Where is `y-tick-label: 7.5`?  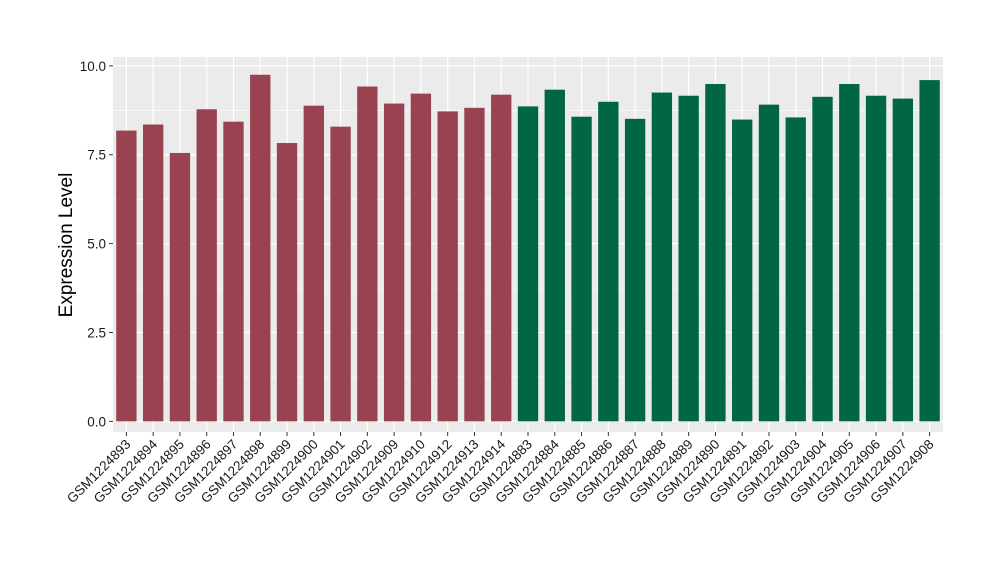
y-tick-label: 7.5 is located at coordinates (96, 155).